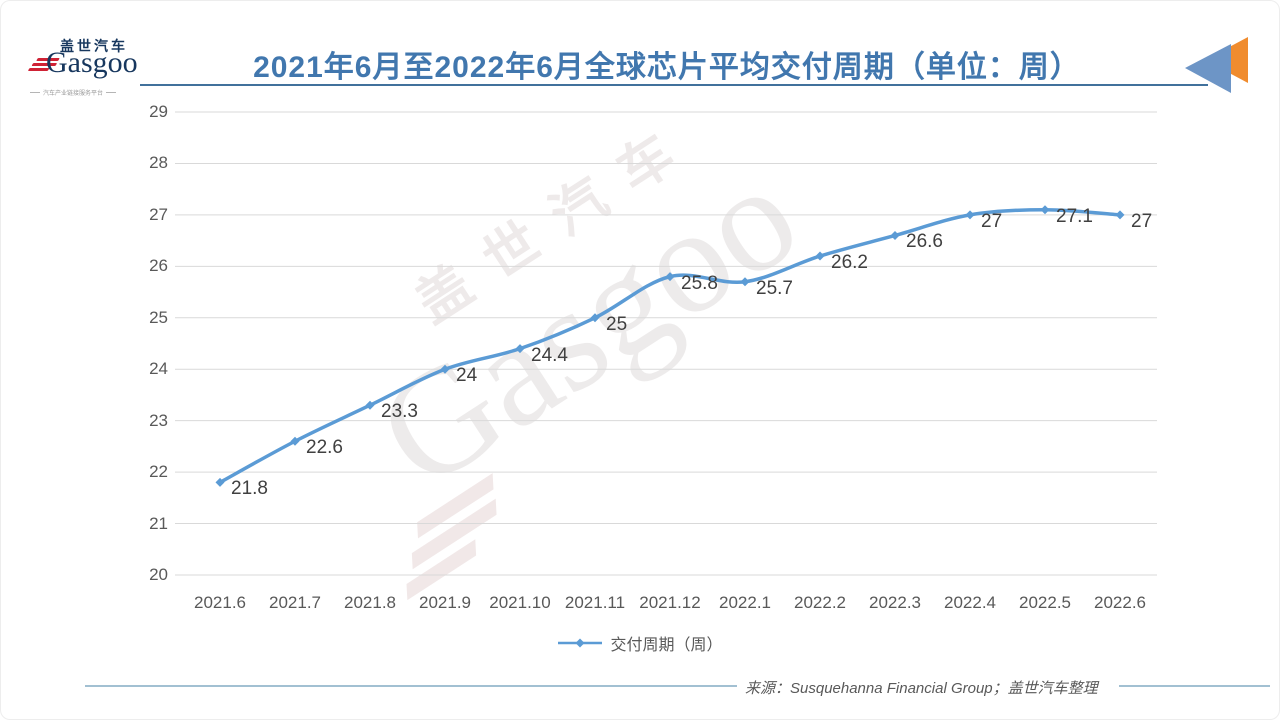  I want to click on gasgoo-logo-mark: 盖世汽车 Gasgoo, so click(87, 59).